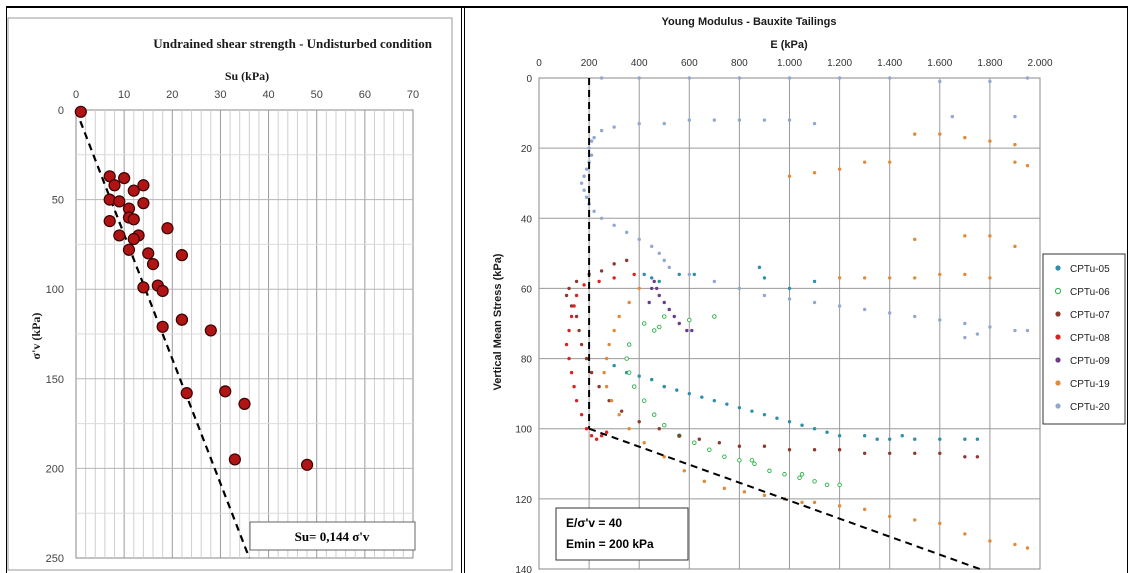 The width and height of the screenshot is (1134, 573). Describe the element at coordinates (1090, 338) in the screenshot. I see `e-legend-label: CPTu-08` at that location.